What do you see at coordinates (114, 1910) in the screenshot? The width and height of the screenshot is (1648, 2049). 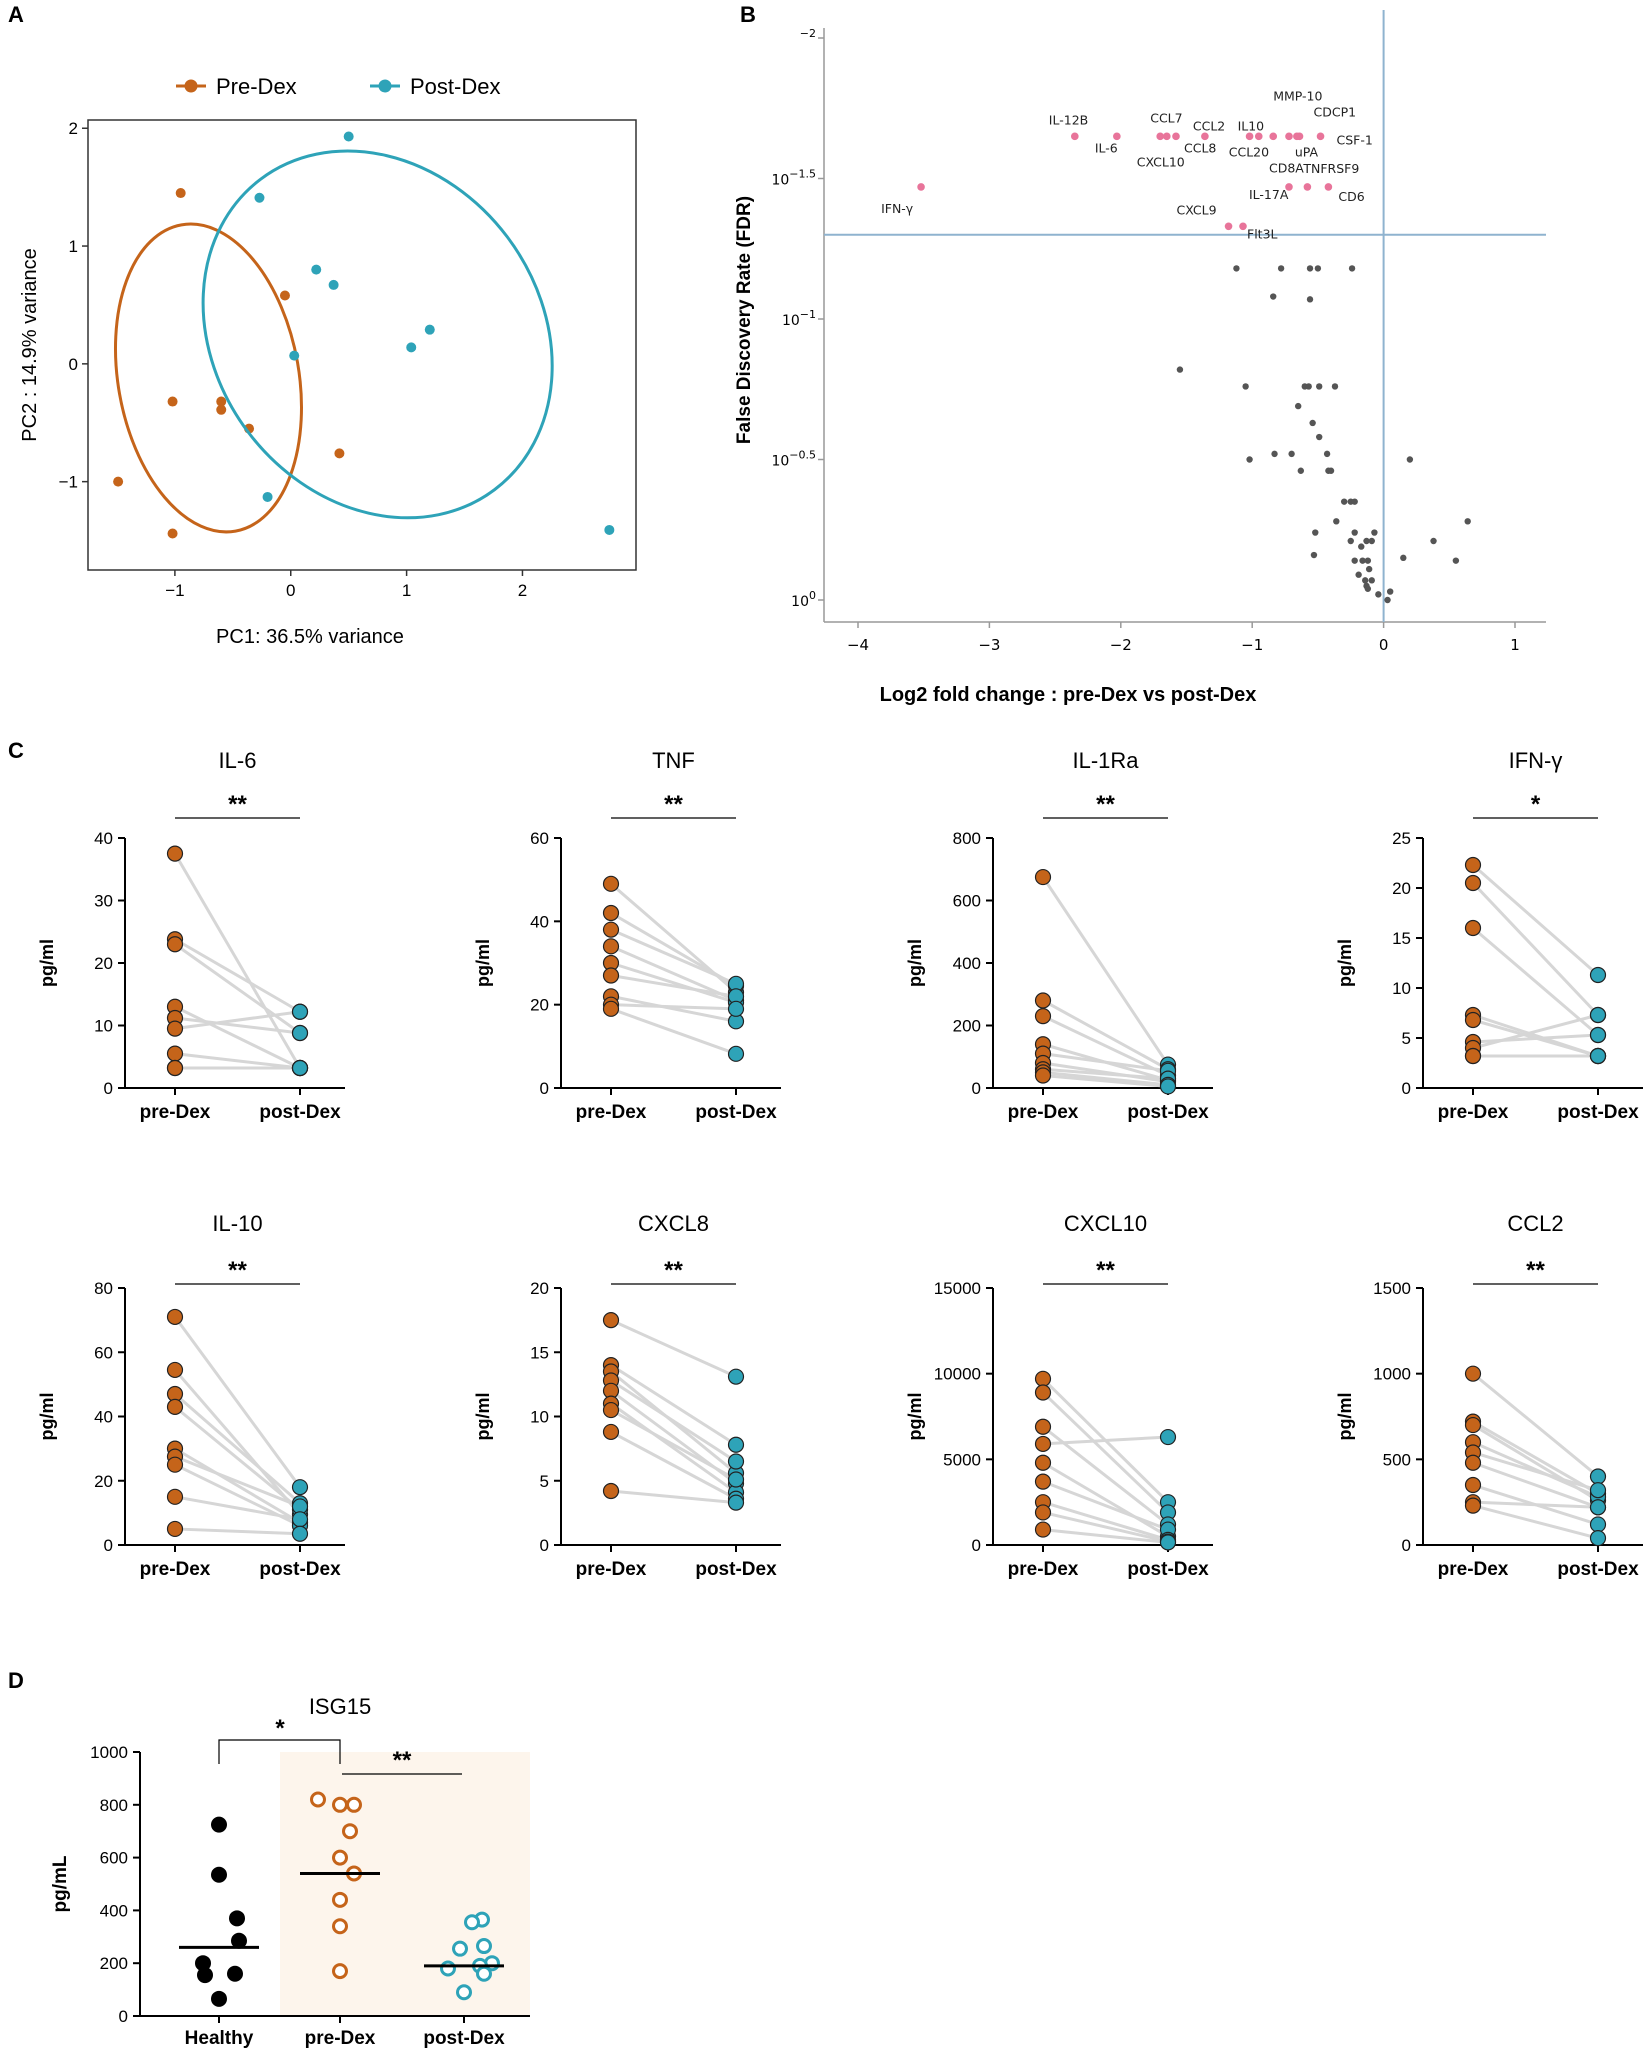 I see `y-tick-label: 400` at bounding box center [114, 1910].